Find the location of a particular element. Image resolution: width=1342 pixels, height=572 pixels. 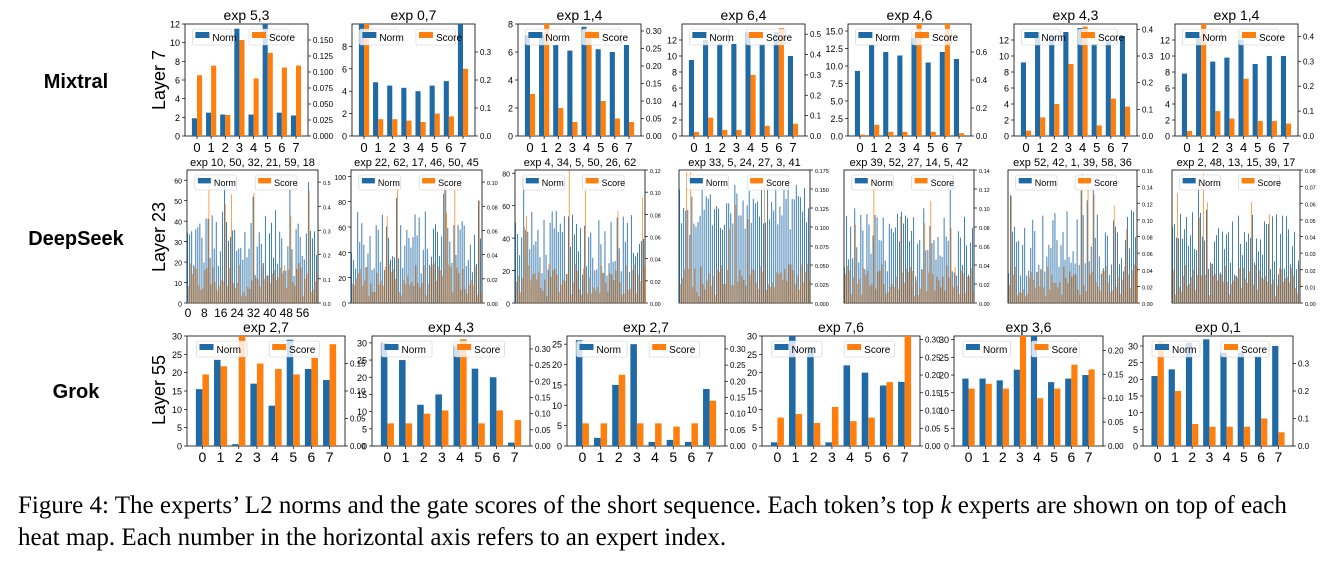

y-tick-label-right: 0.20 is located at coordinates (738, 381).